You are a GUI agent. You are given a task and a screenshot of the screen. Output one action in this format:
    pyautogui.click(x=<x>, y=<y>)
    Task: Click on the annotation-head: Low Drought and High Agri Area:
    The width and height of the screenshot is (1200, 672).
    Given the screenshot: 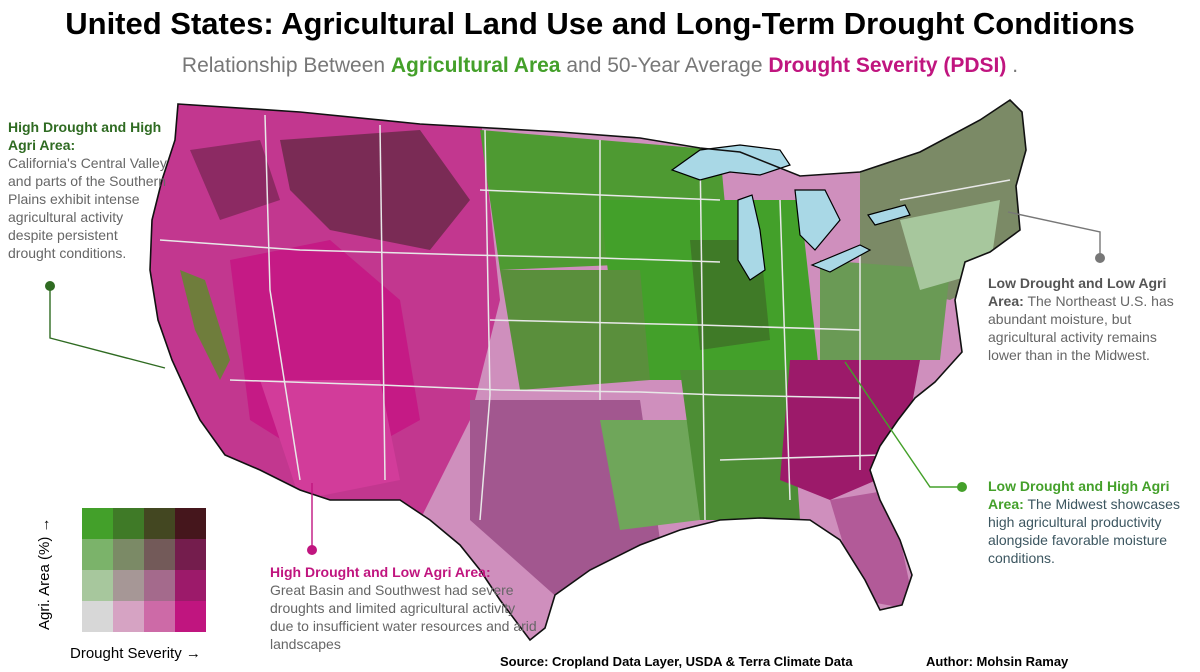 What is the action you would take?
    pyautogui.click(x=1079, y=495)
    